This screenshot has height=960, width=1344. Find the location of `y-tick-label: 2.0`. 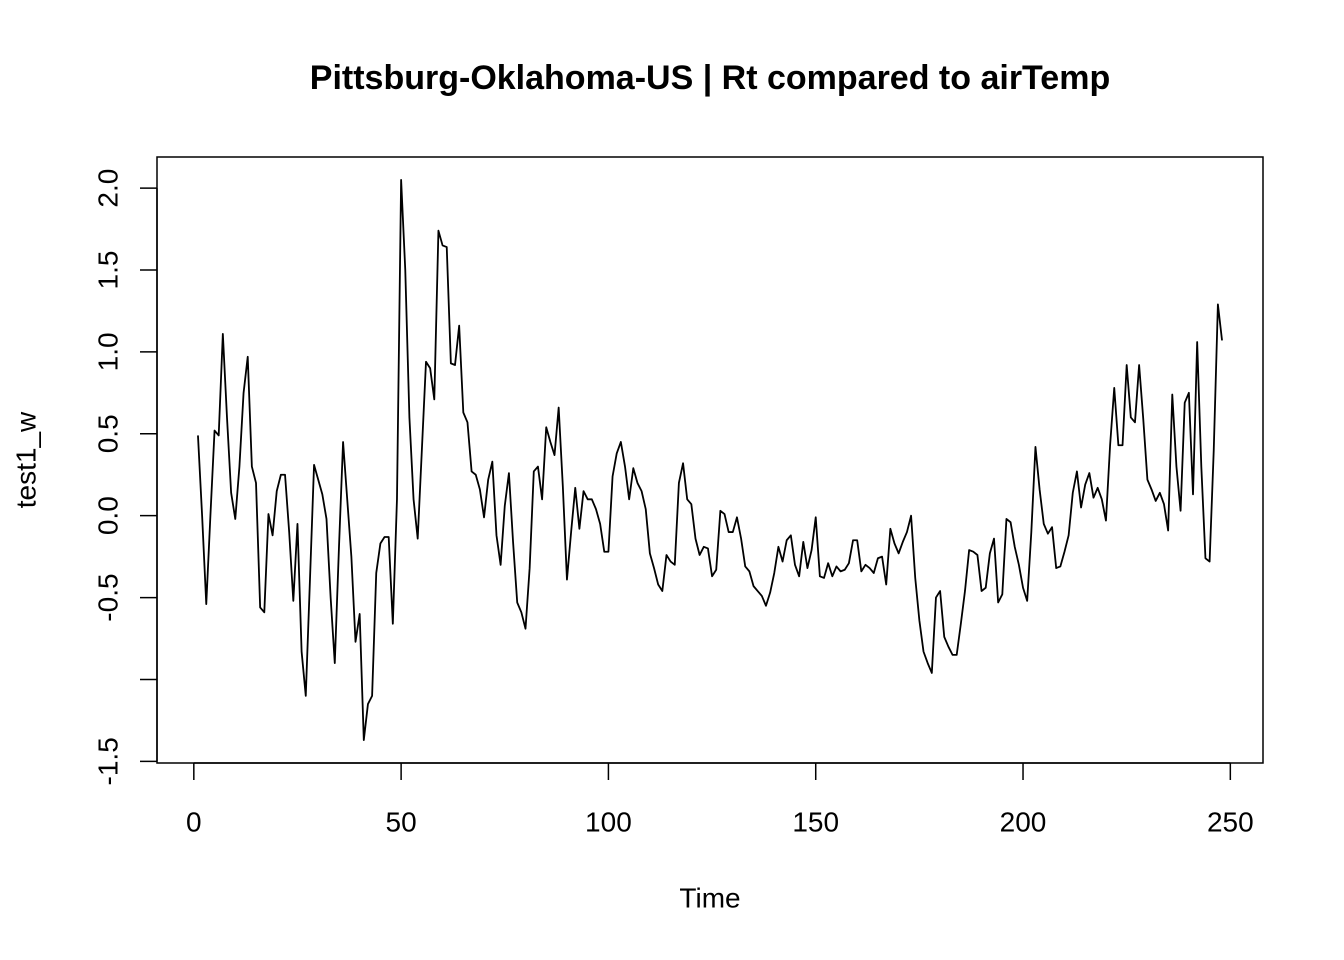

y-tick-label: 2.0 is located at coordinates (107, 188).